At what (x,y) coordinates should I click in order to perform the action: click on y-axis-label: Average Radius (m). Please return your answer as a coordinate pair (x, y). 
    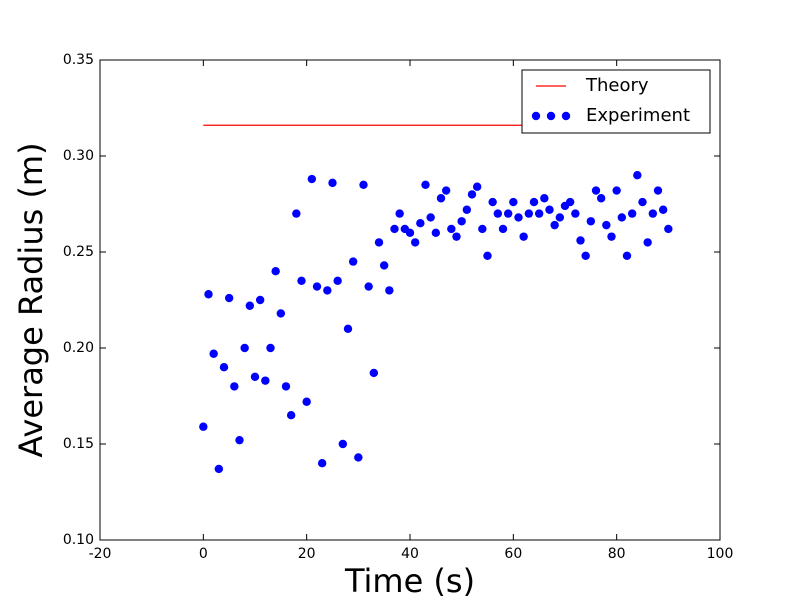
    Looking at the image, I should click on (31, 299).